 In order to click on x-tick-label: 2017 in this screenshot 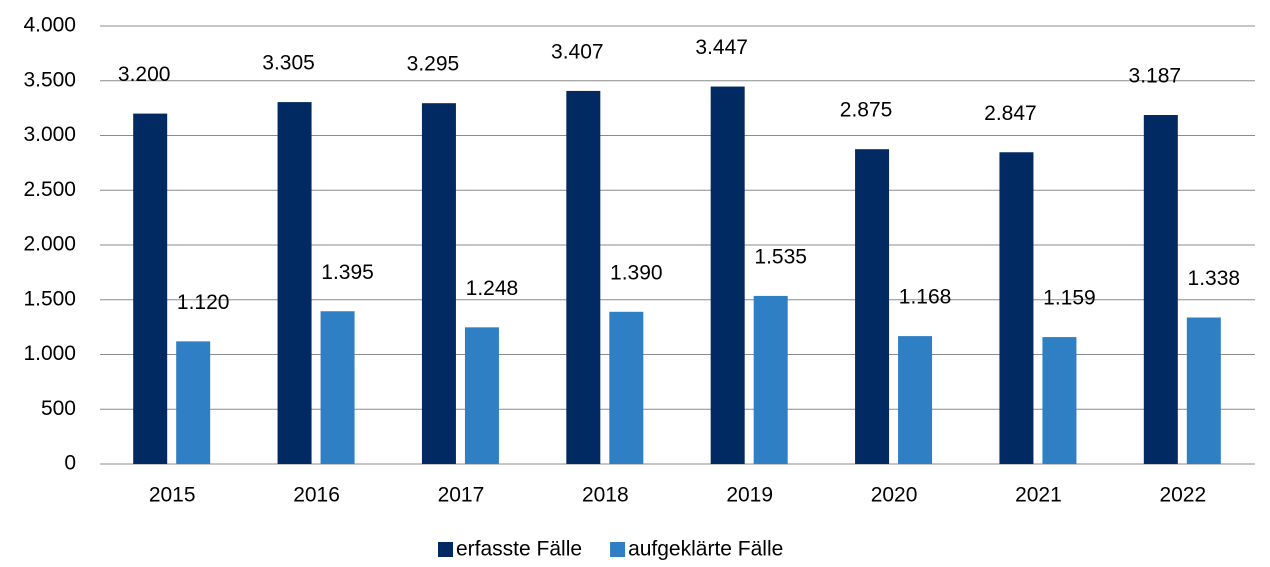, I will do `click(461, 495)`.